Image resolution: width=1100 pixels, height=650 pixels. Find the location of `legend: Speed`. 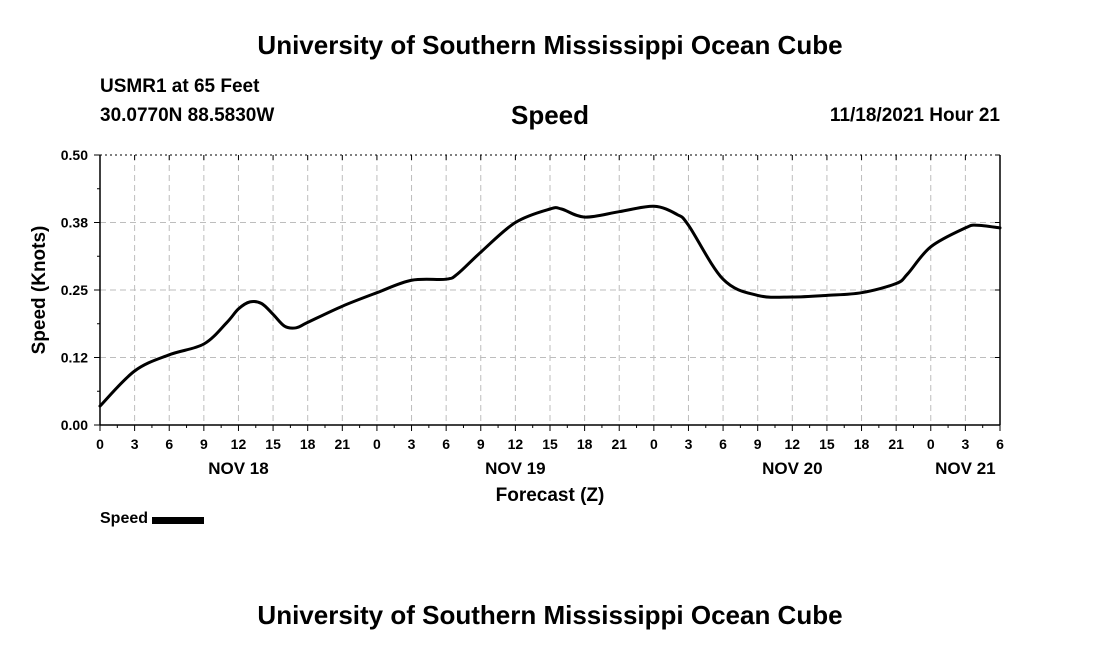

legend: Speed is located at coordinates (152, 519).